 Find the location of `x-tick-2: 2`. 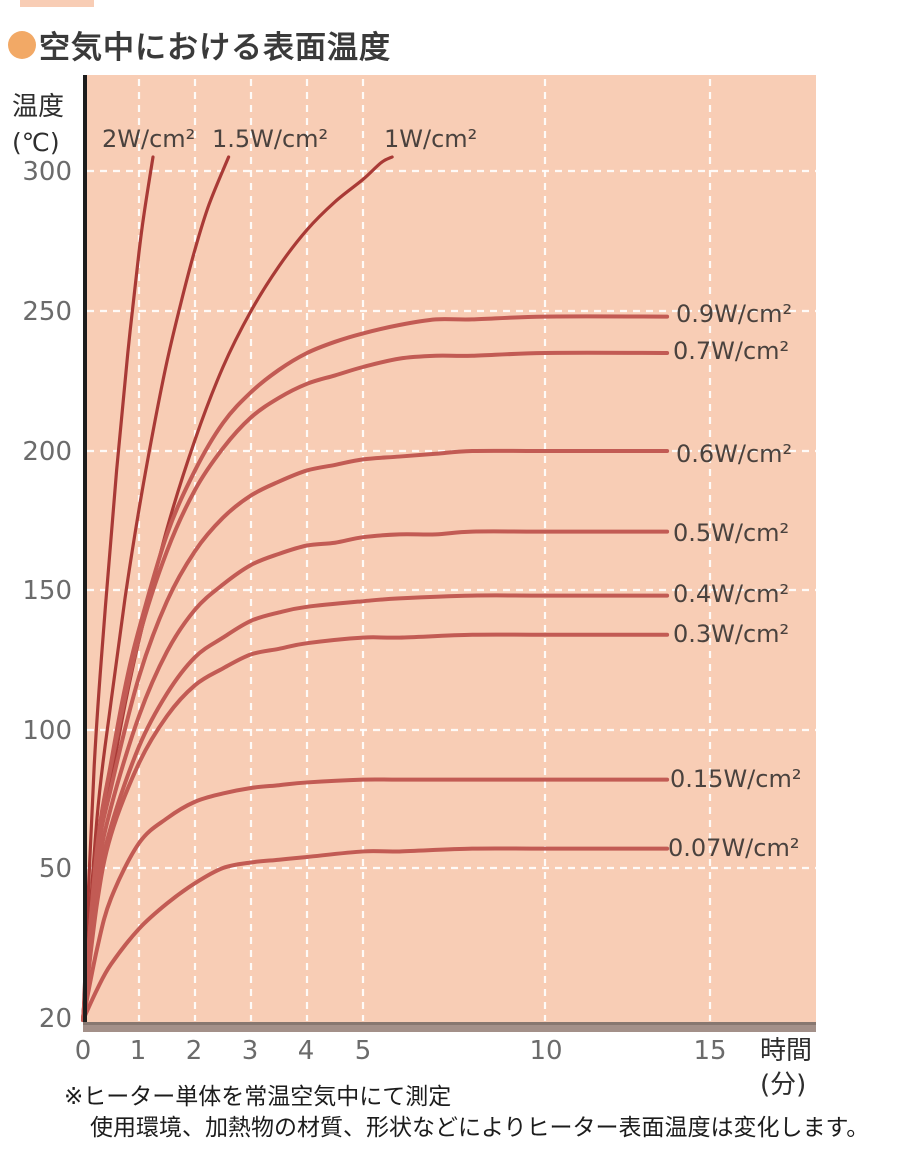

x-tick-2: 2 is located at coordinates (194, 1051).